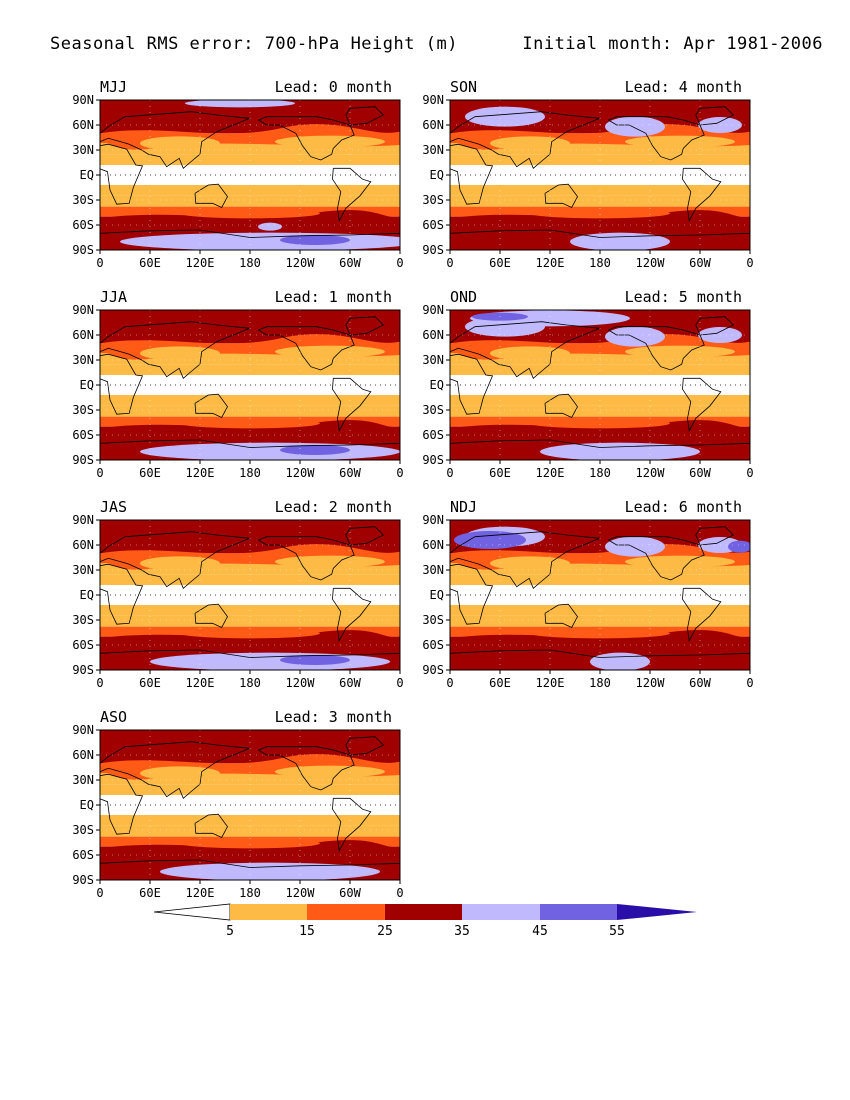 This screenshot has width=850, height=1100. Describe the element at coordinates (254, 44) in the screenshot. I see `title-variable: Seasonal RMS error: 700-hPa Height (m)` at that location.